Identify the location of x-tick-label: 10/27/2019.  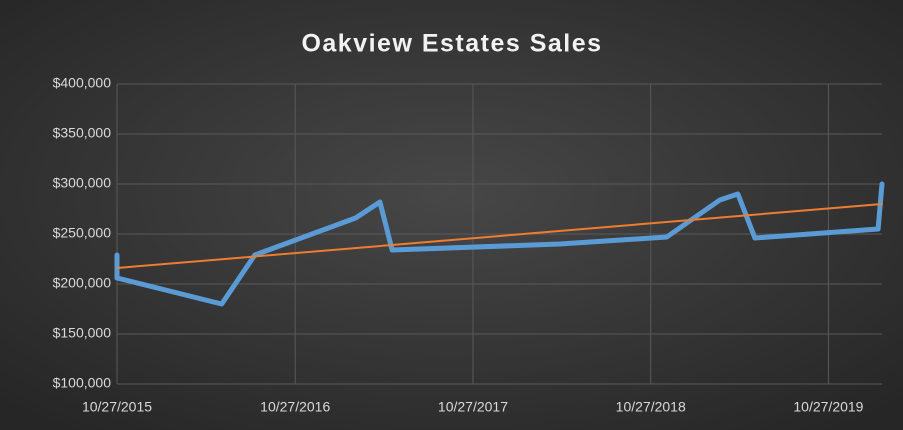
(828, 407).